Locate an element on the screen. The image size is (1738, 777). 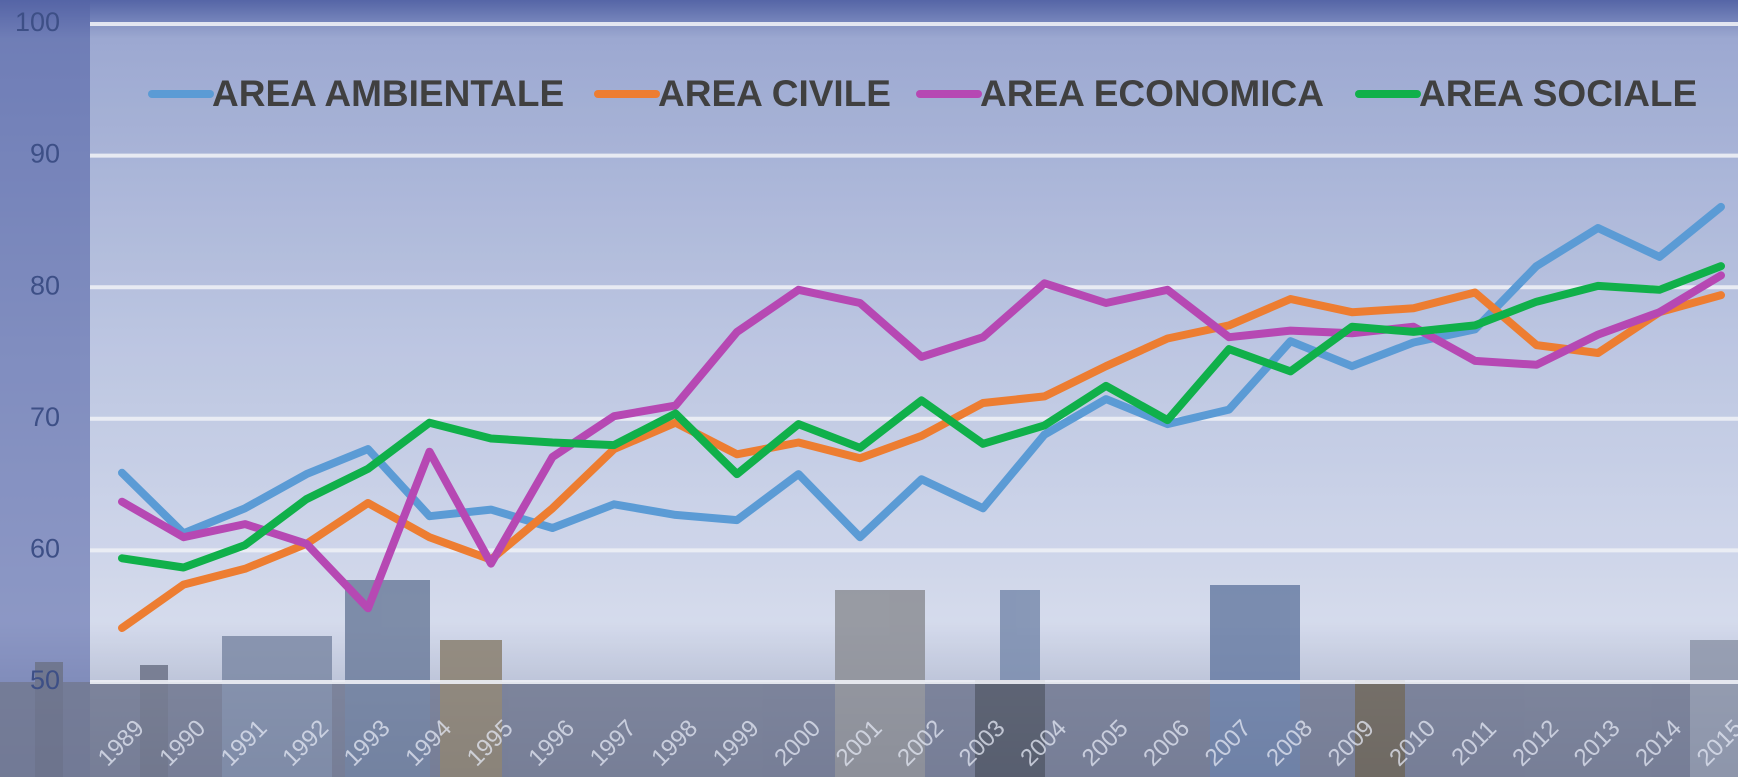
y-tick-label: 50 is located at coordinates (45, 680).